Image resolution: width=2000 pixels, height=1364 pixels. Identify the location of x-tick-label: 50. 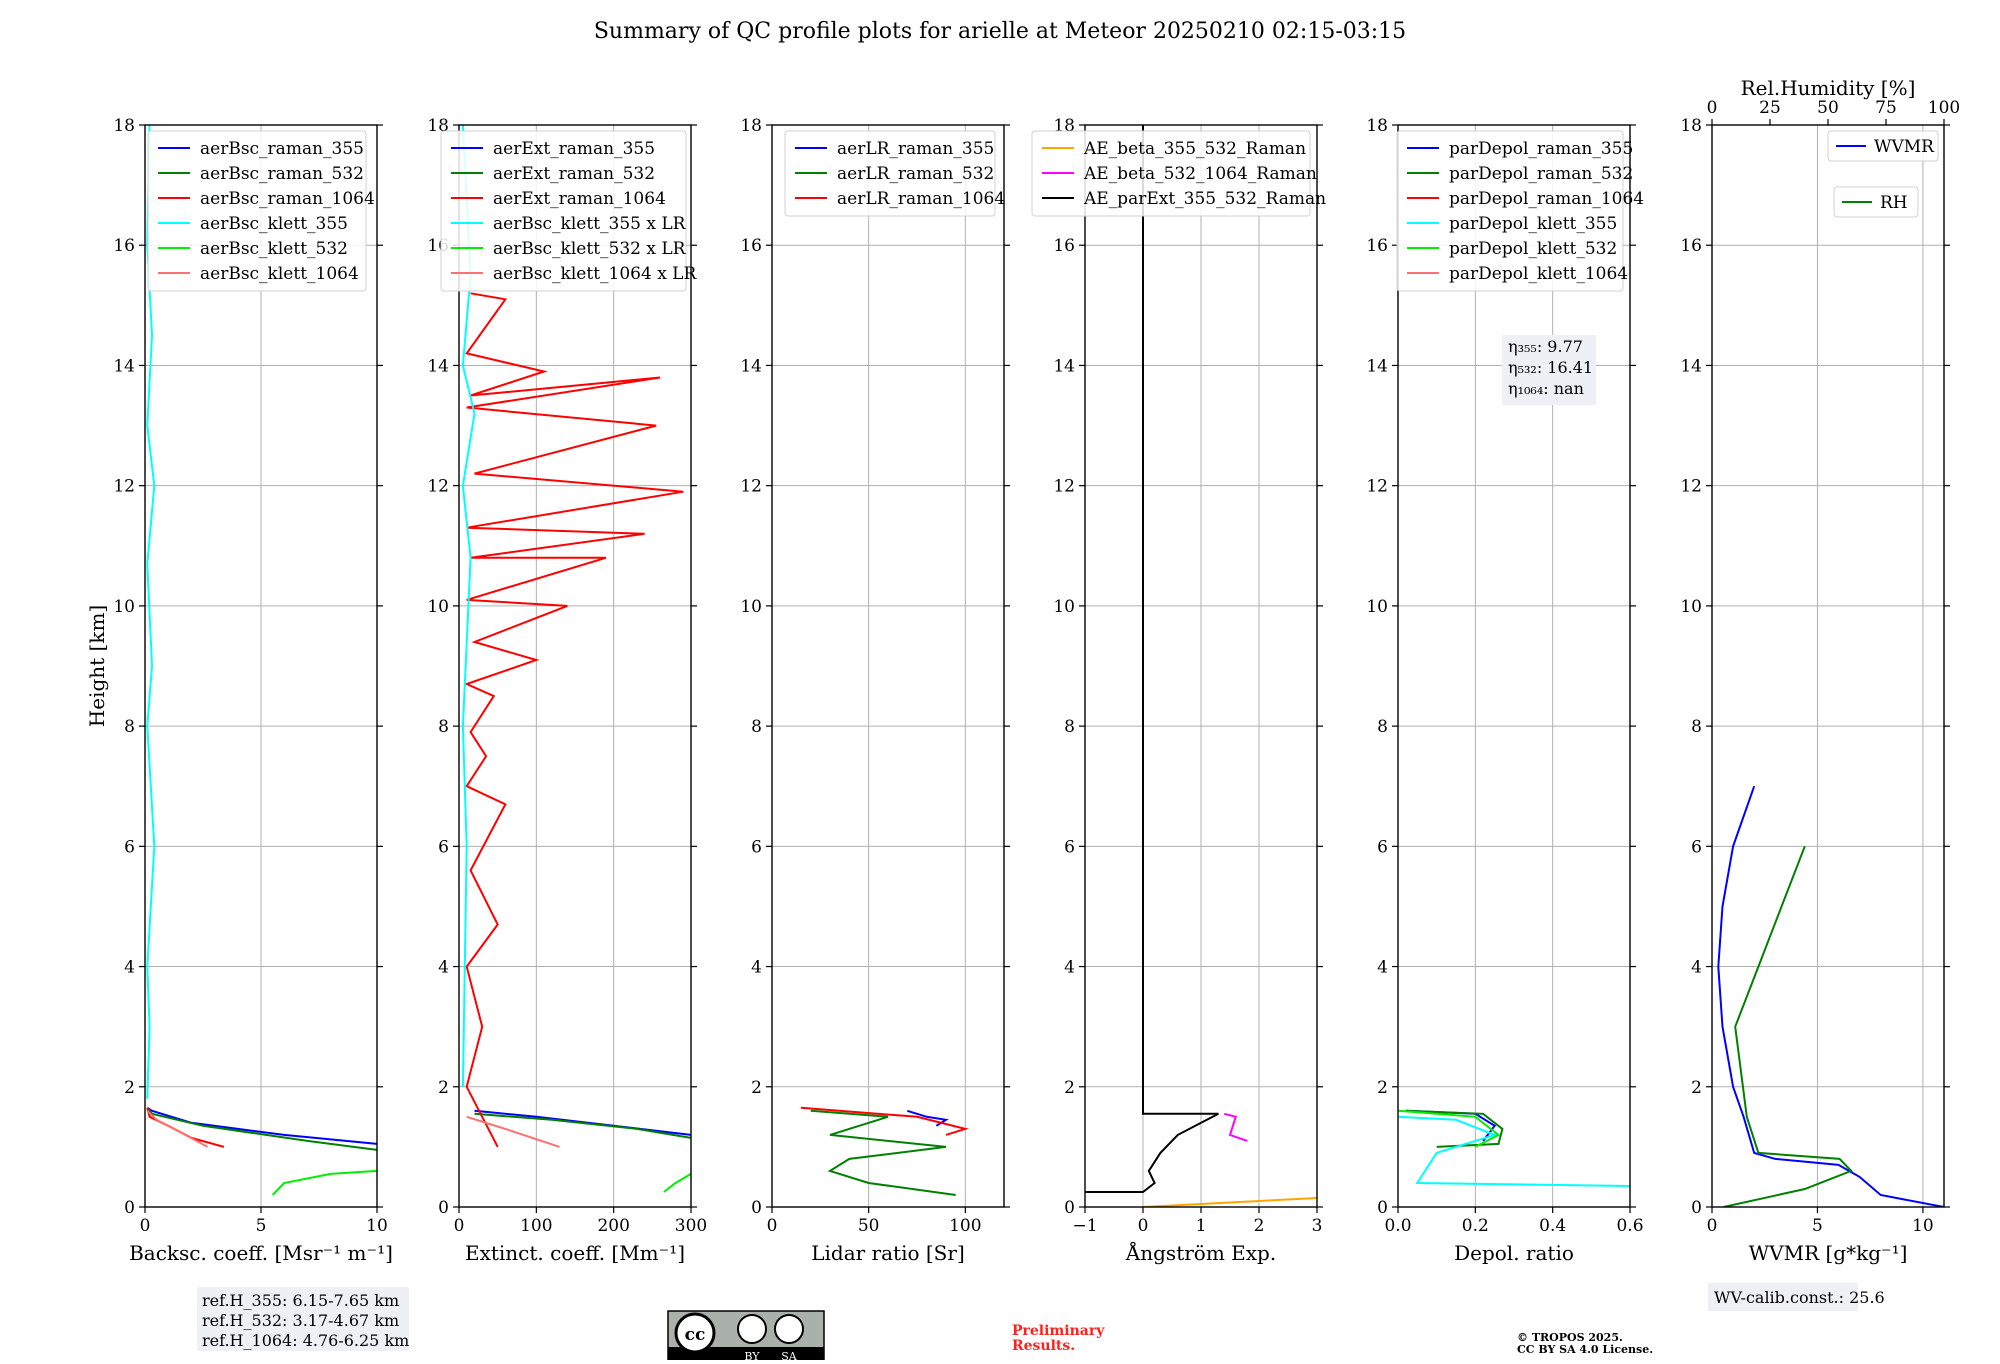
(869, 1226).